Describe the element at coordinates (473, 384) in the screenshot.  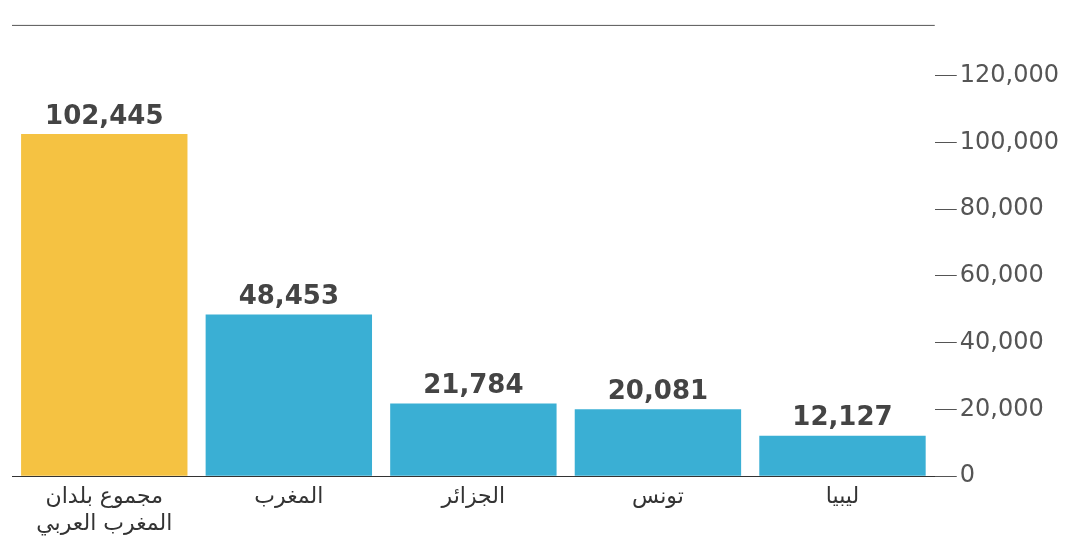
I see `data-label: 21,784` at that location.